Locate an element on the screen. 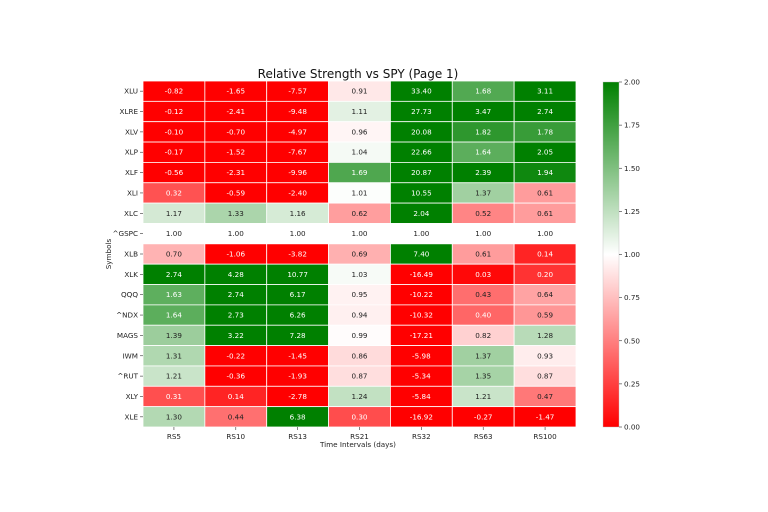  colorbar-tick-label: 0.50 is located at coordinates (632, 340).